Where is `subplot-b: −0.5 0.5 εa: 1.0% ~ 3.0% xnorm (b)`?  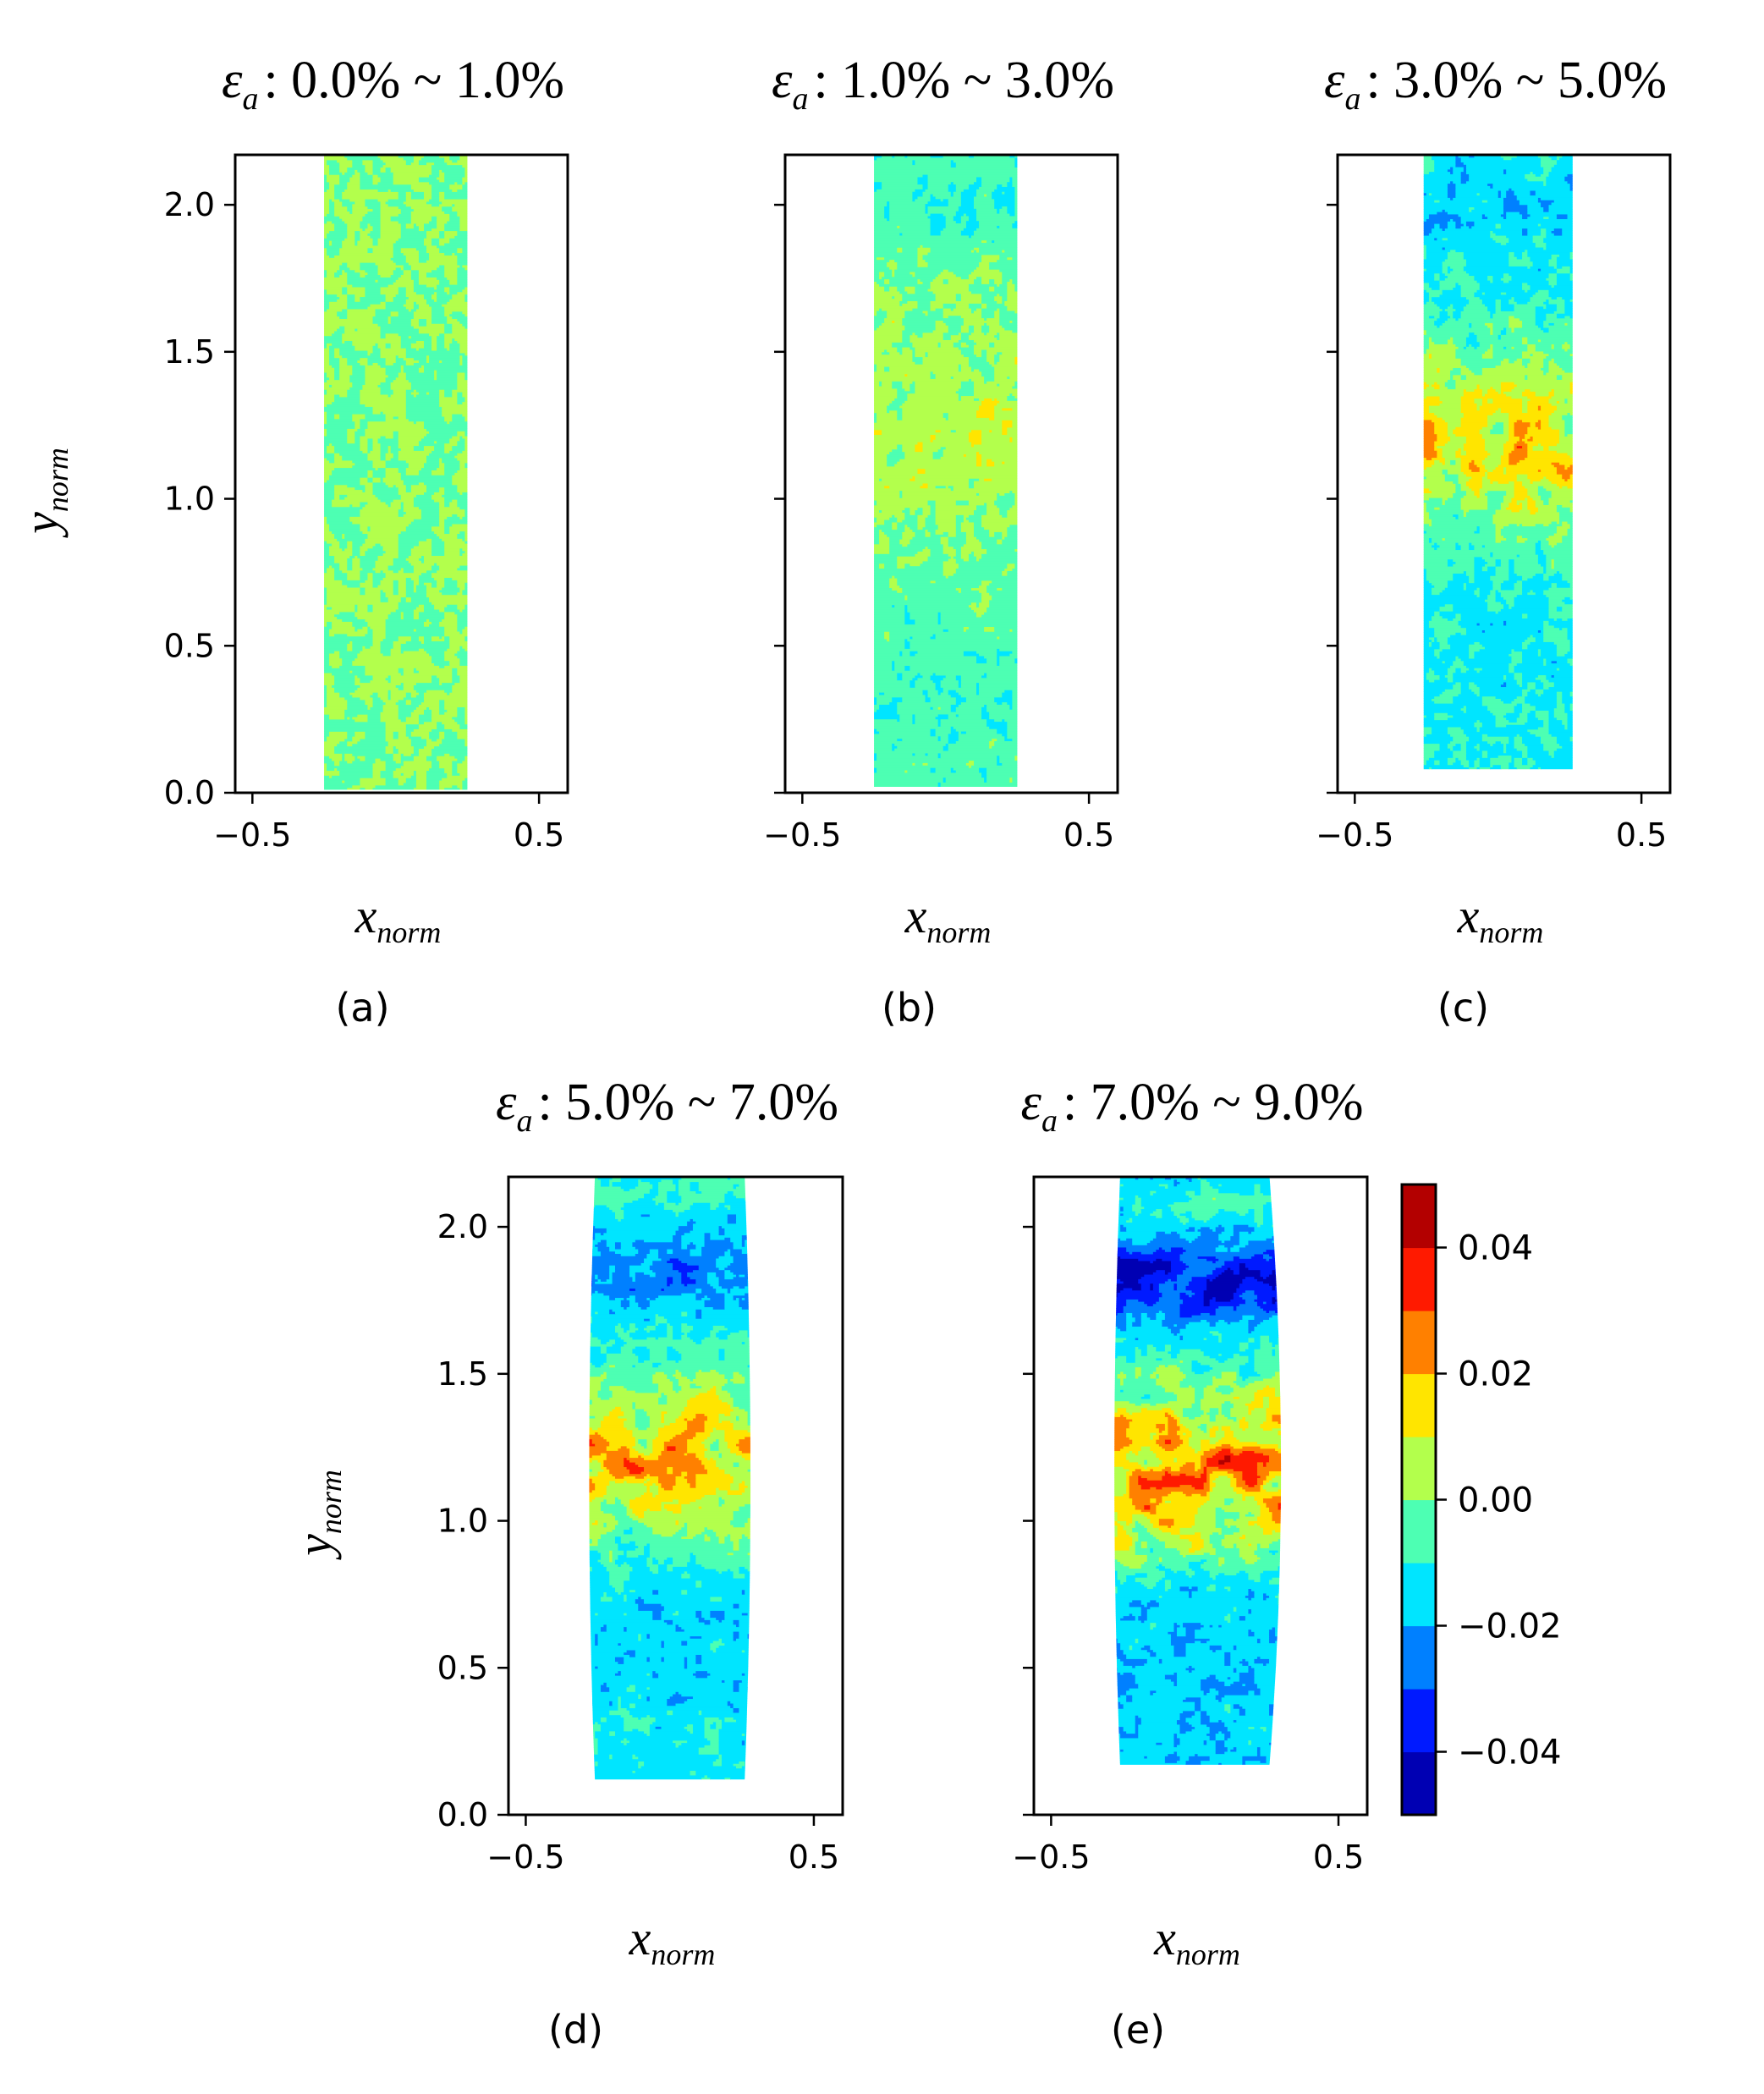 subplot-b: −0.5 0.5 εa: 1.0% ~ 3.0% xnorm (b) is located at coordinates (941, 541).